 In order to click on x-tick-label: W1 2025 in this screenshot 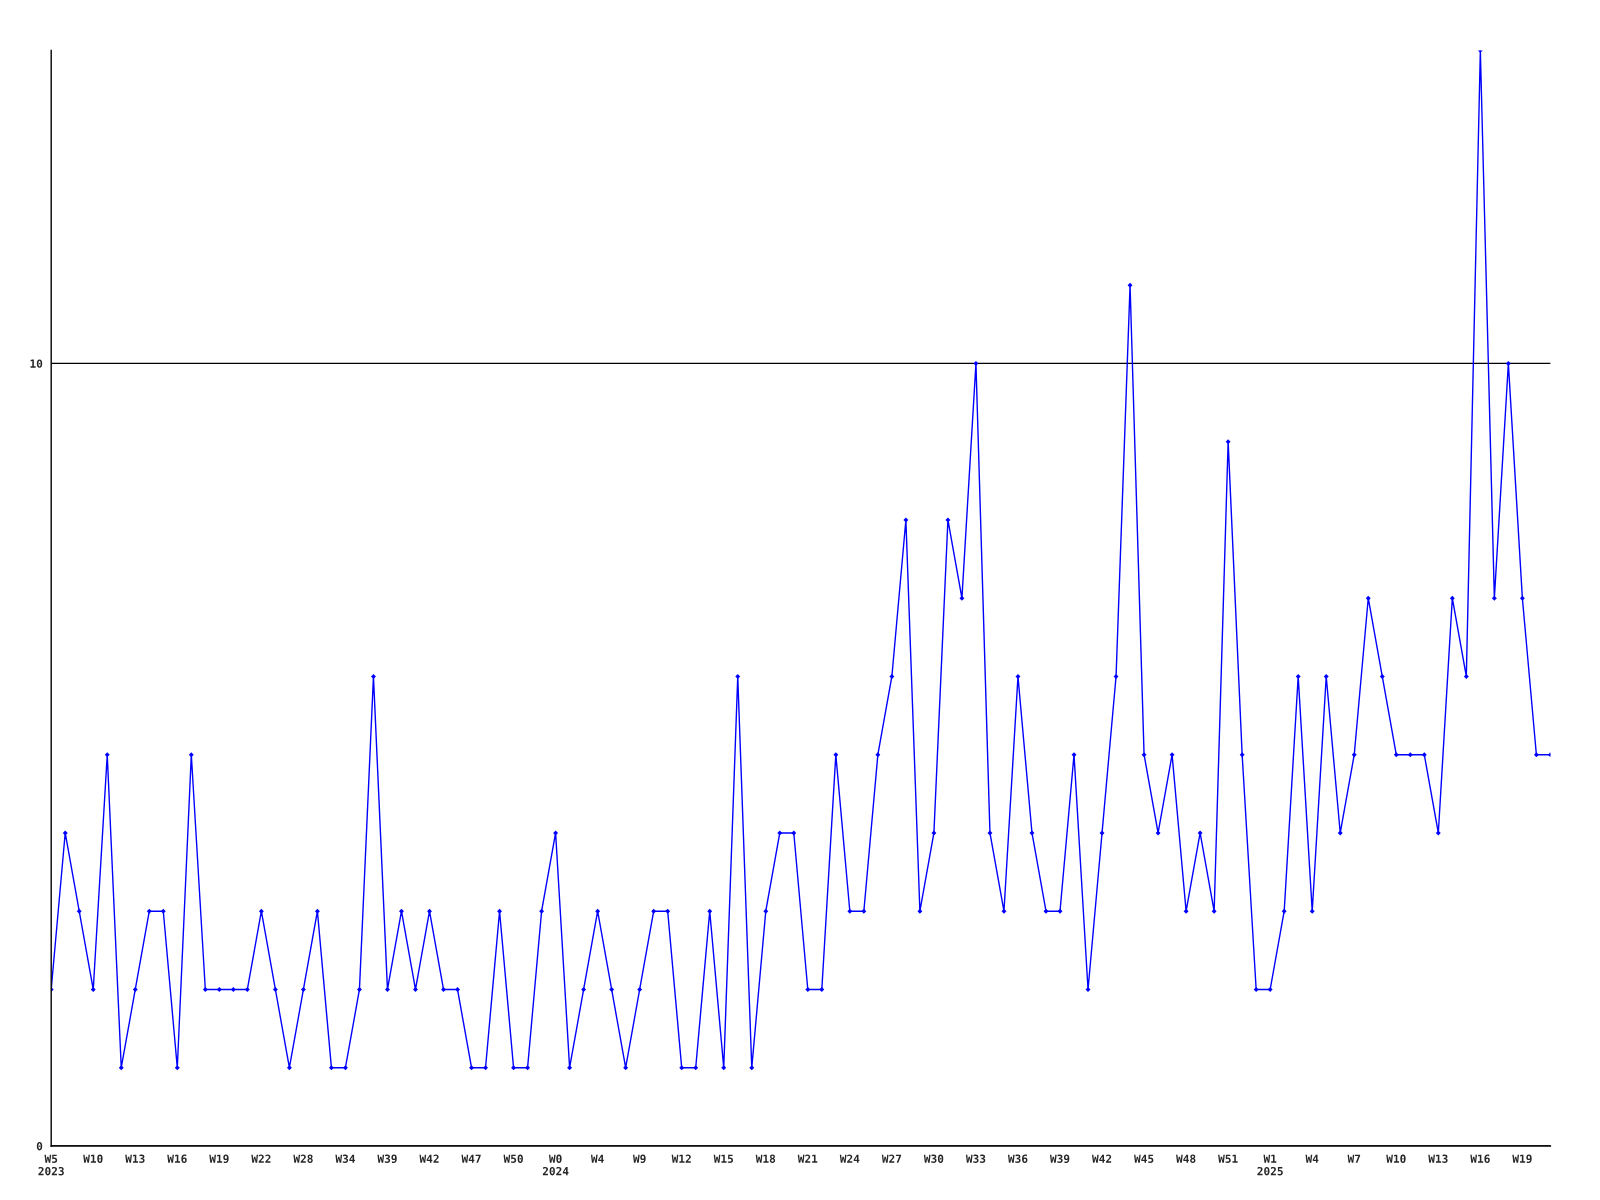, I will do `click(1270, 1165)`.